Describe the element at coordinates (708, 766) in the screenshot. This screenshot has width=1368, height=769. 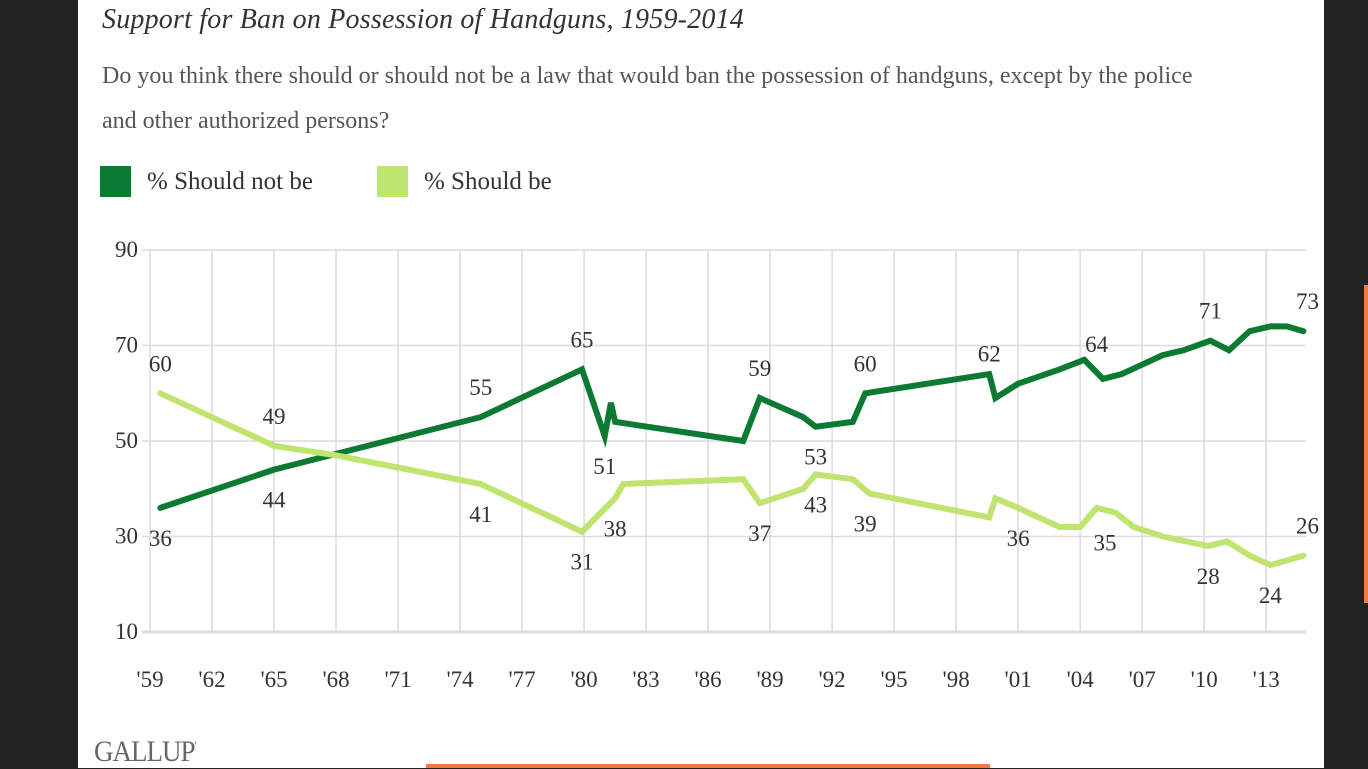
I see `orange-underline-decoration` at that location.